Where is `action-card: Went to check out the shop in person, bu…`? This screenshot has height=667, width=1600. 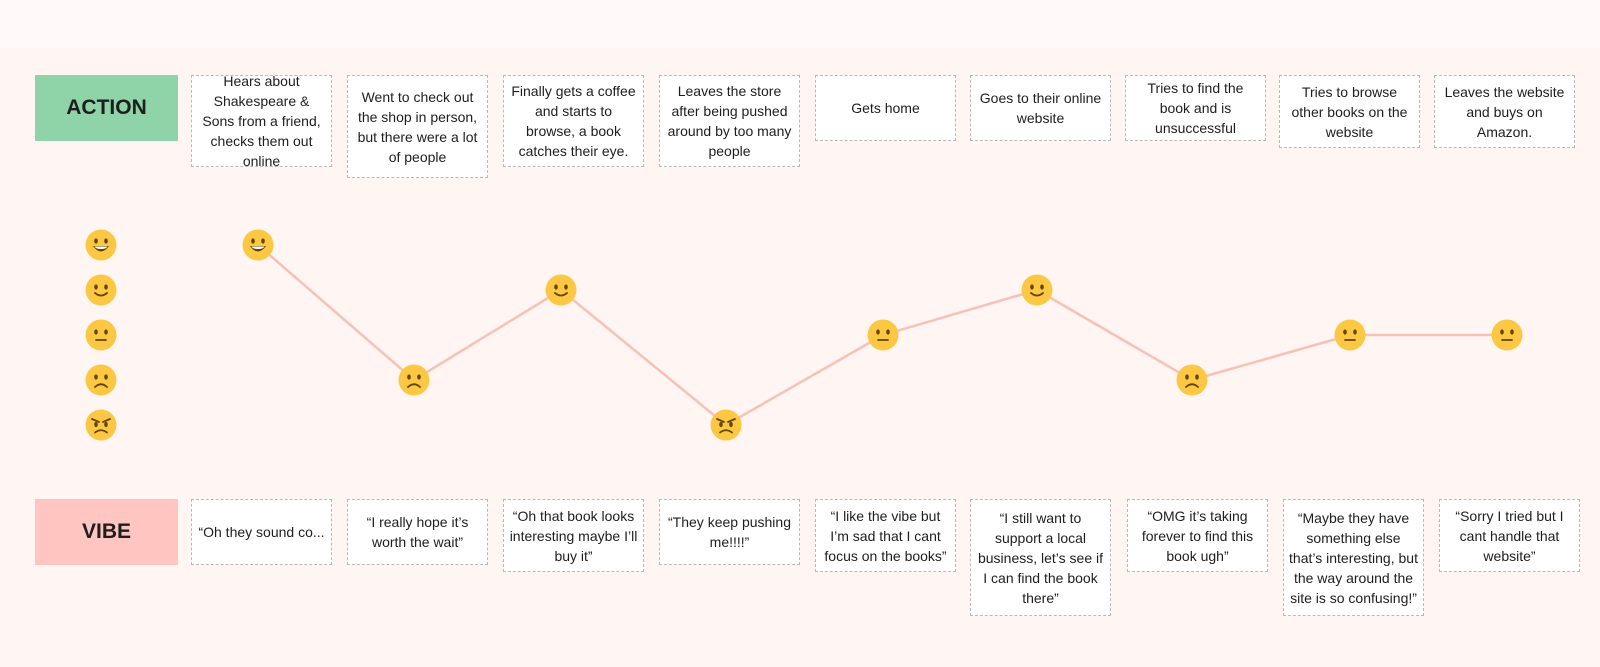 action-card: Went to check out the shop in person, bu… is located at coordinates (417, 126).